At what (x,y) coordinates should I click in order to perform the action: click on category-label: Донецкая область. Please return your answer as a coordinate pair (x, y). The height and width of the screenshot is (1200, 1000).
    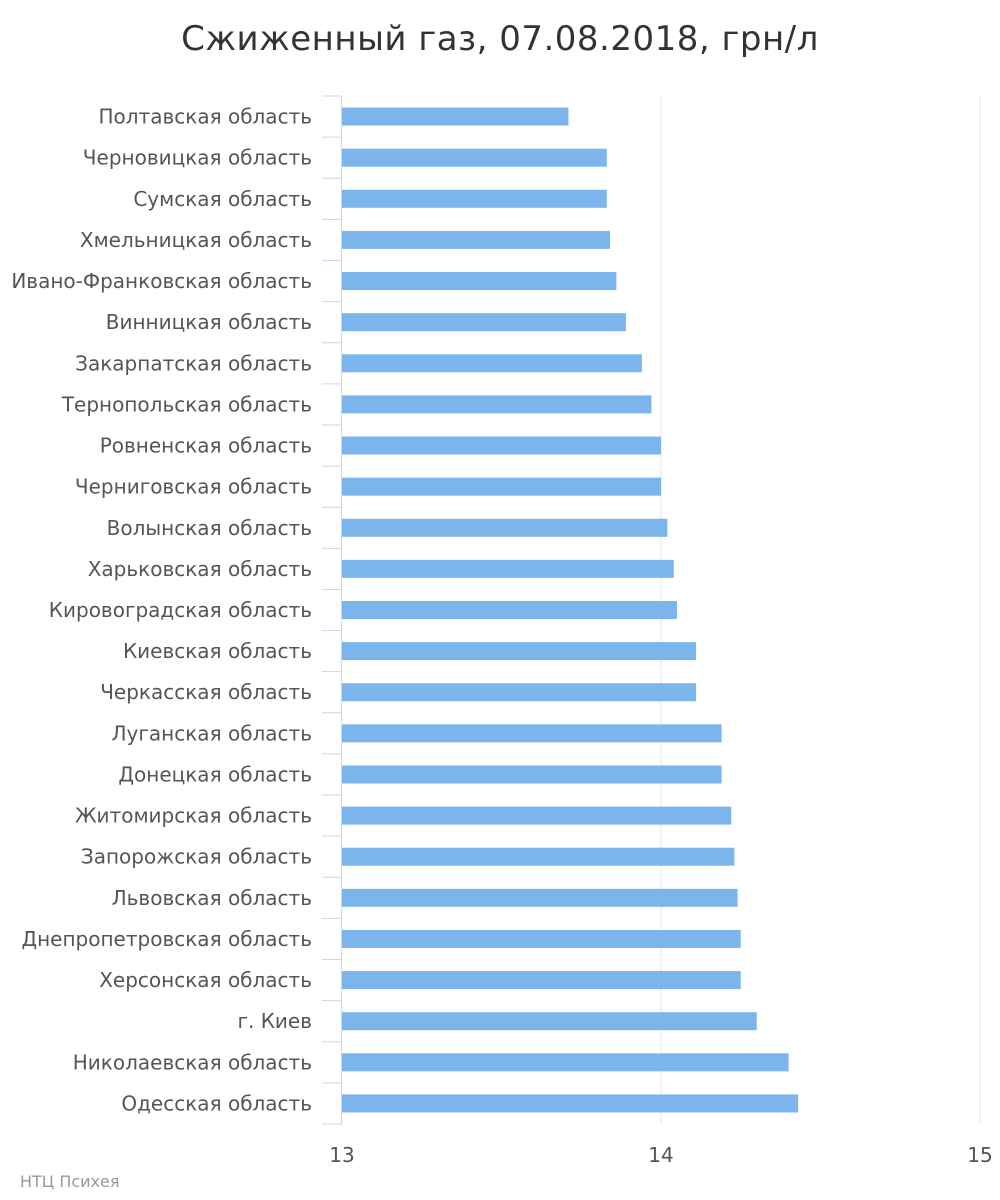
    Looking at the image, I should click on (215, 774).